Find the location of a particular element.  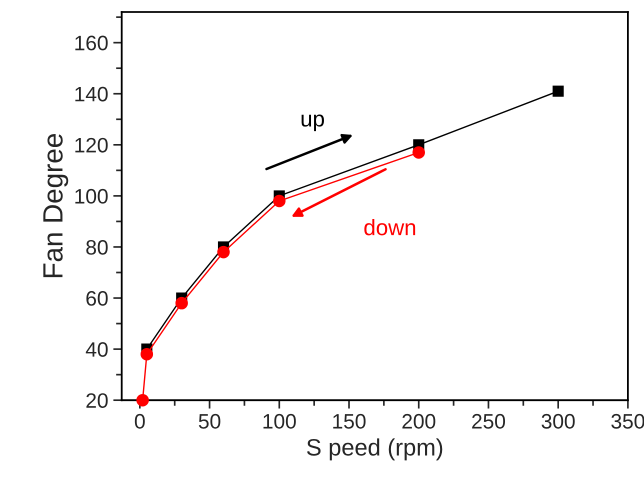

y-tick-label: 120 is located at coordinates (91, 145).